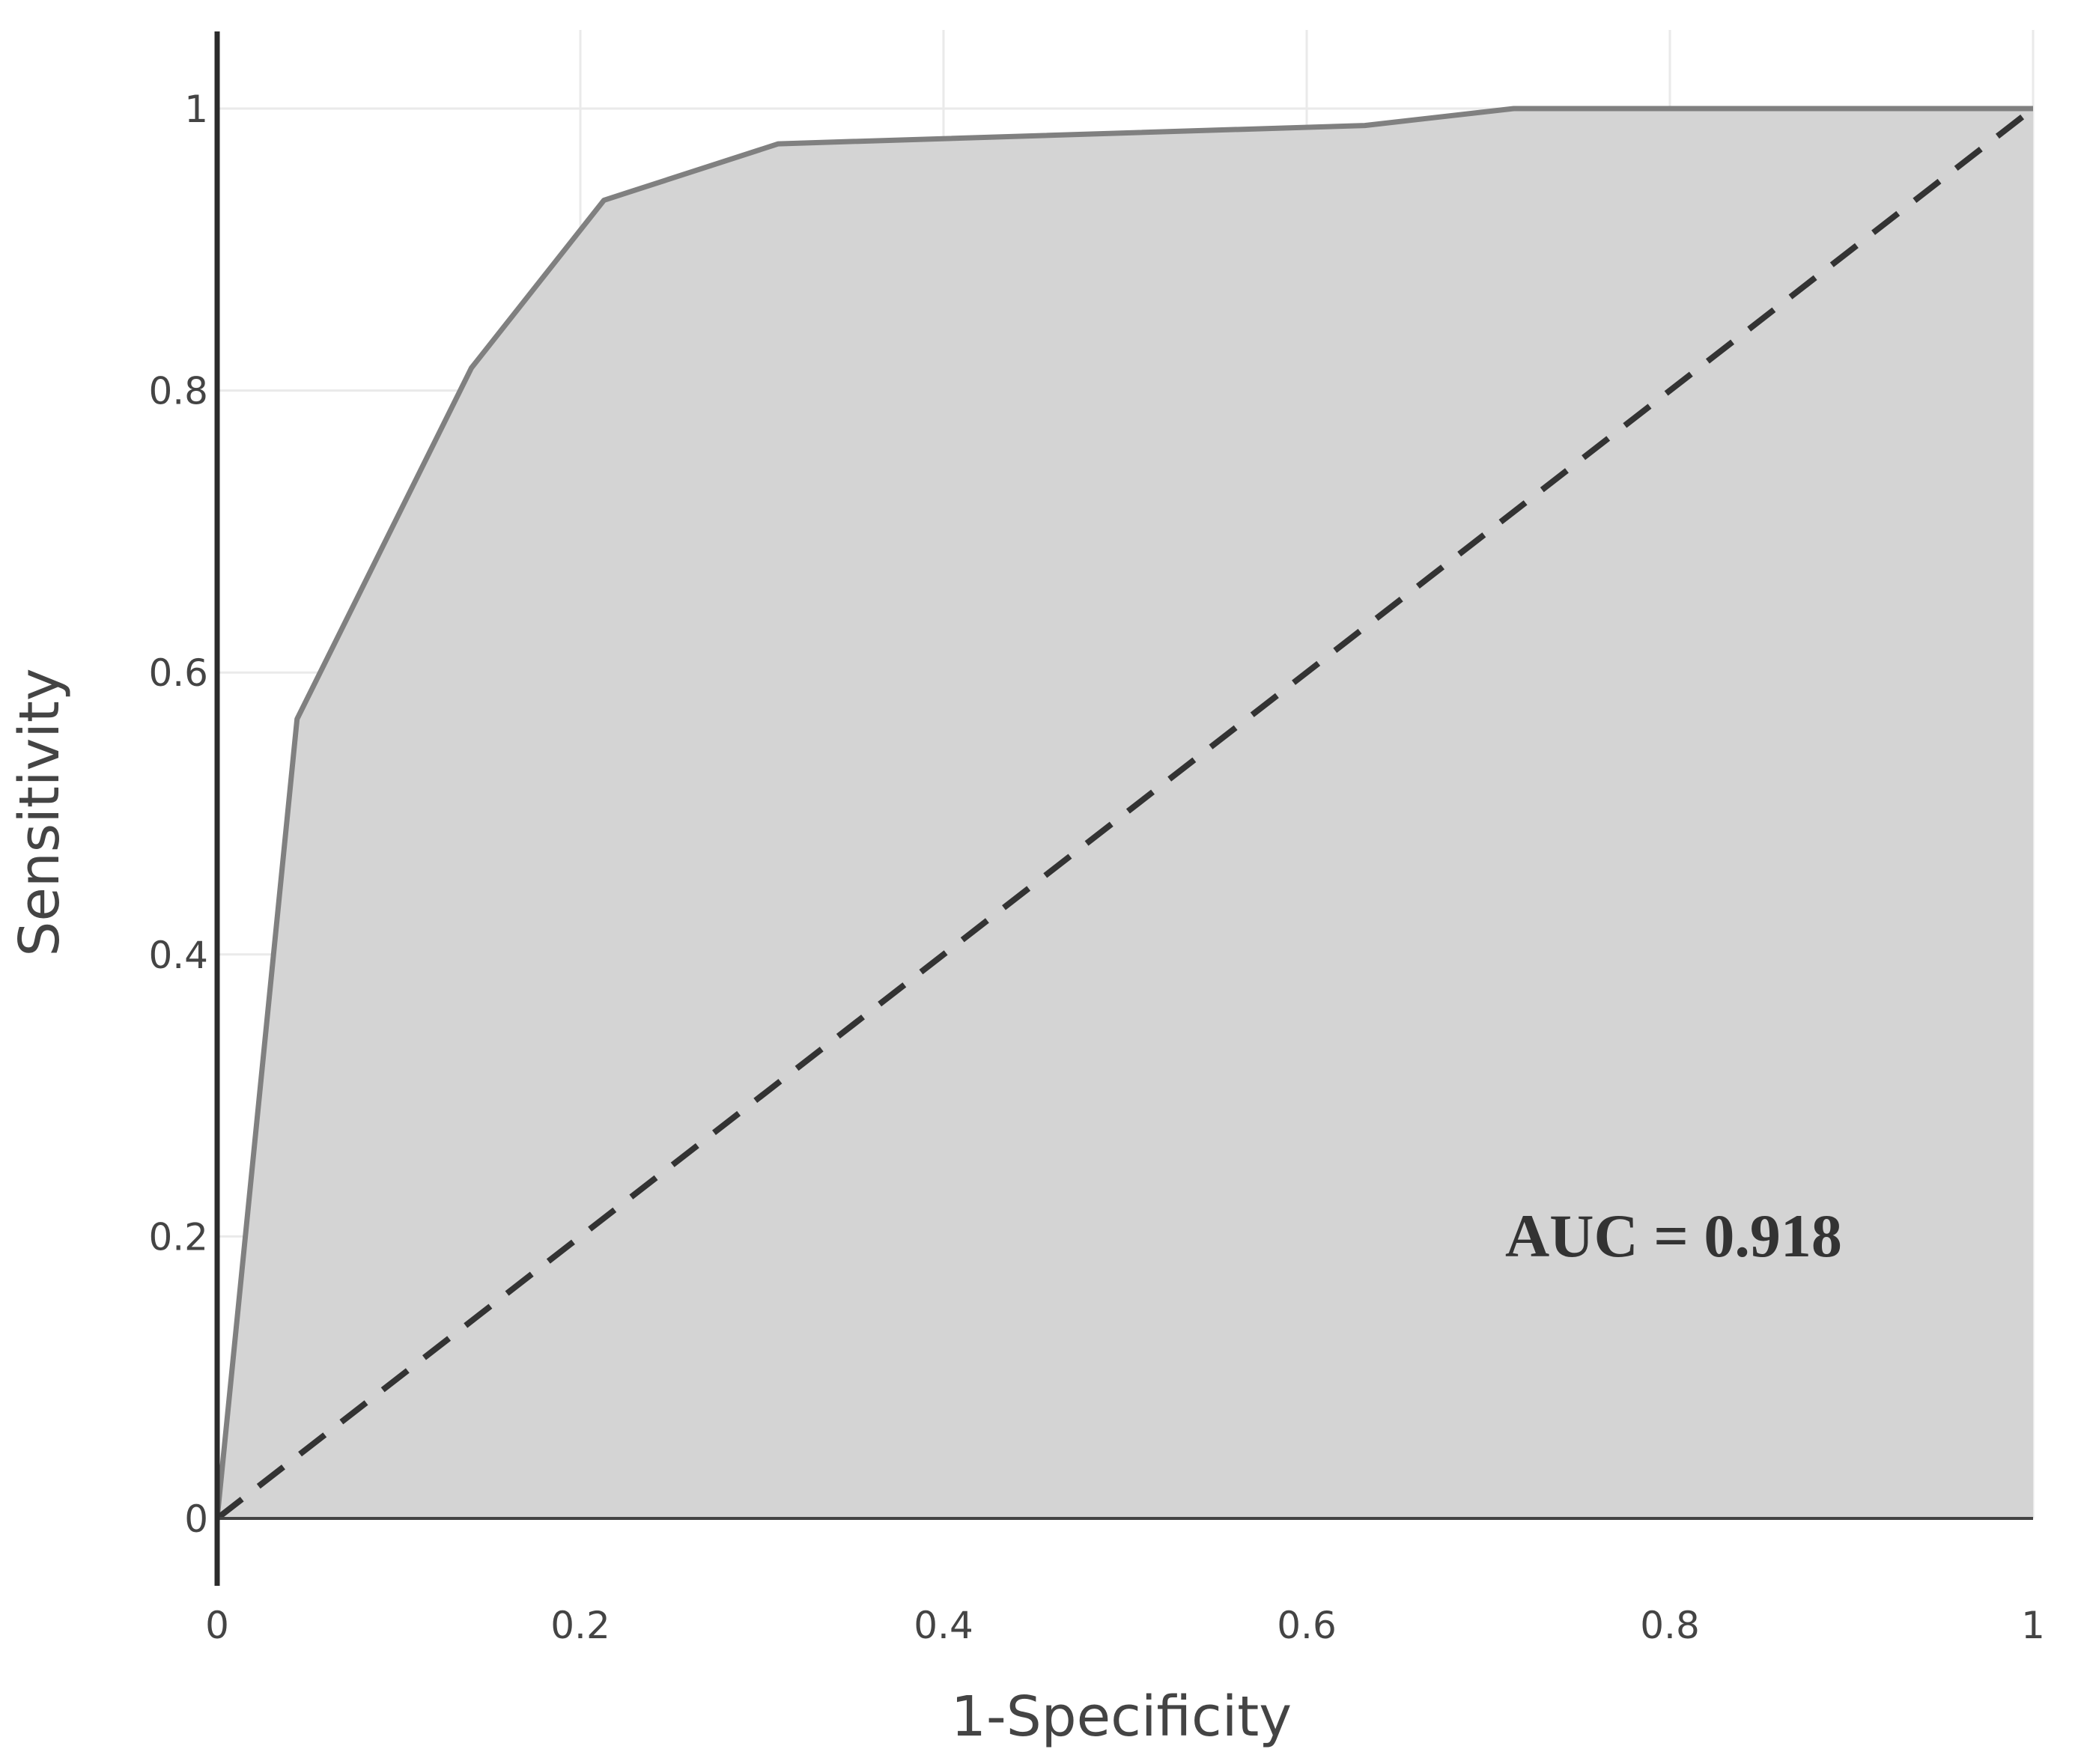 The height and width of the screenshot is (1764, 2075). I want to click on x-tick-label-5: 1, so click(2033, 1625).